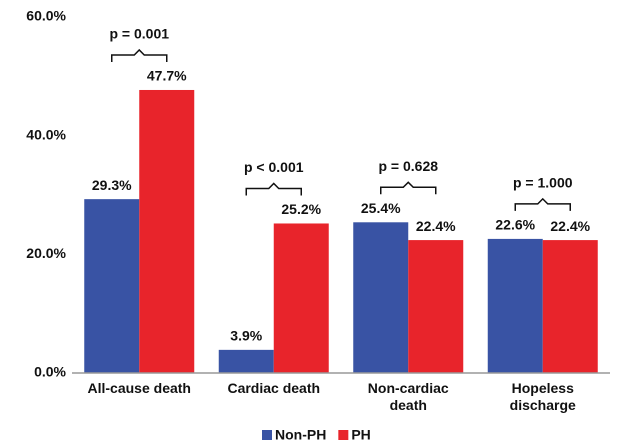 The width and height of the screenshot is (619, 446). What do you see at coordinates (300, 435) in the screenshot?
I see `legend-label: Non-PH` at bounding box center [300, 435].